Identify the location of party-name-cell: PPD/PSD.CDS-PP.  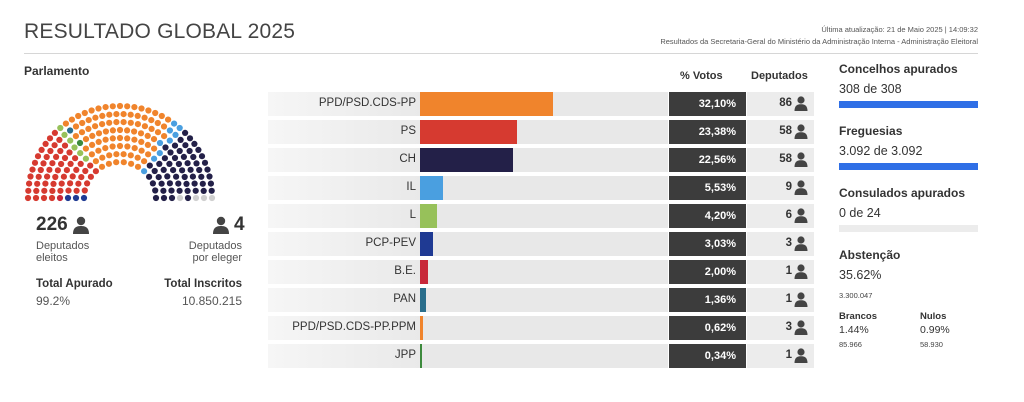
(344, 104).